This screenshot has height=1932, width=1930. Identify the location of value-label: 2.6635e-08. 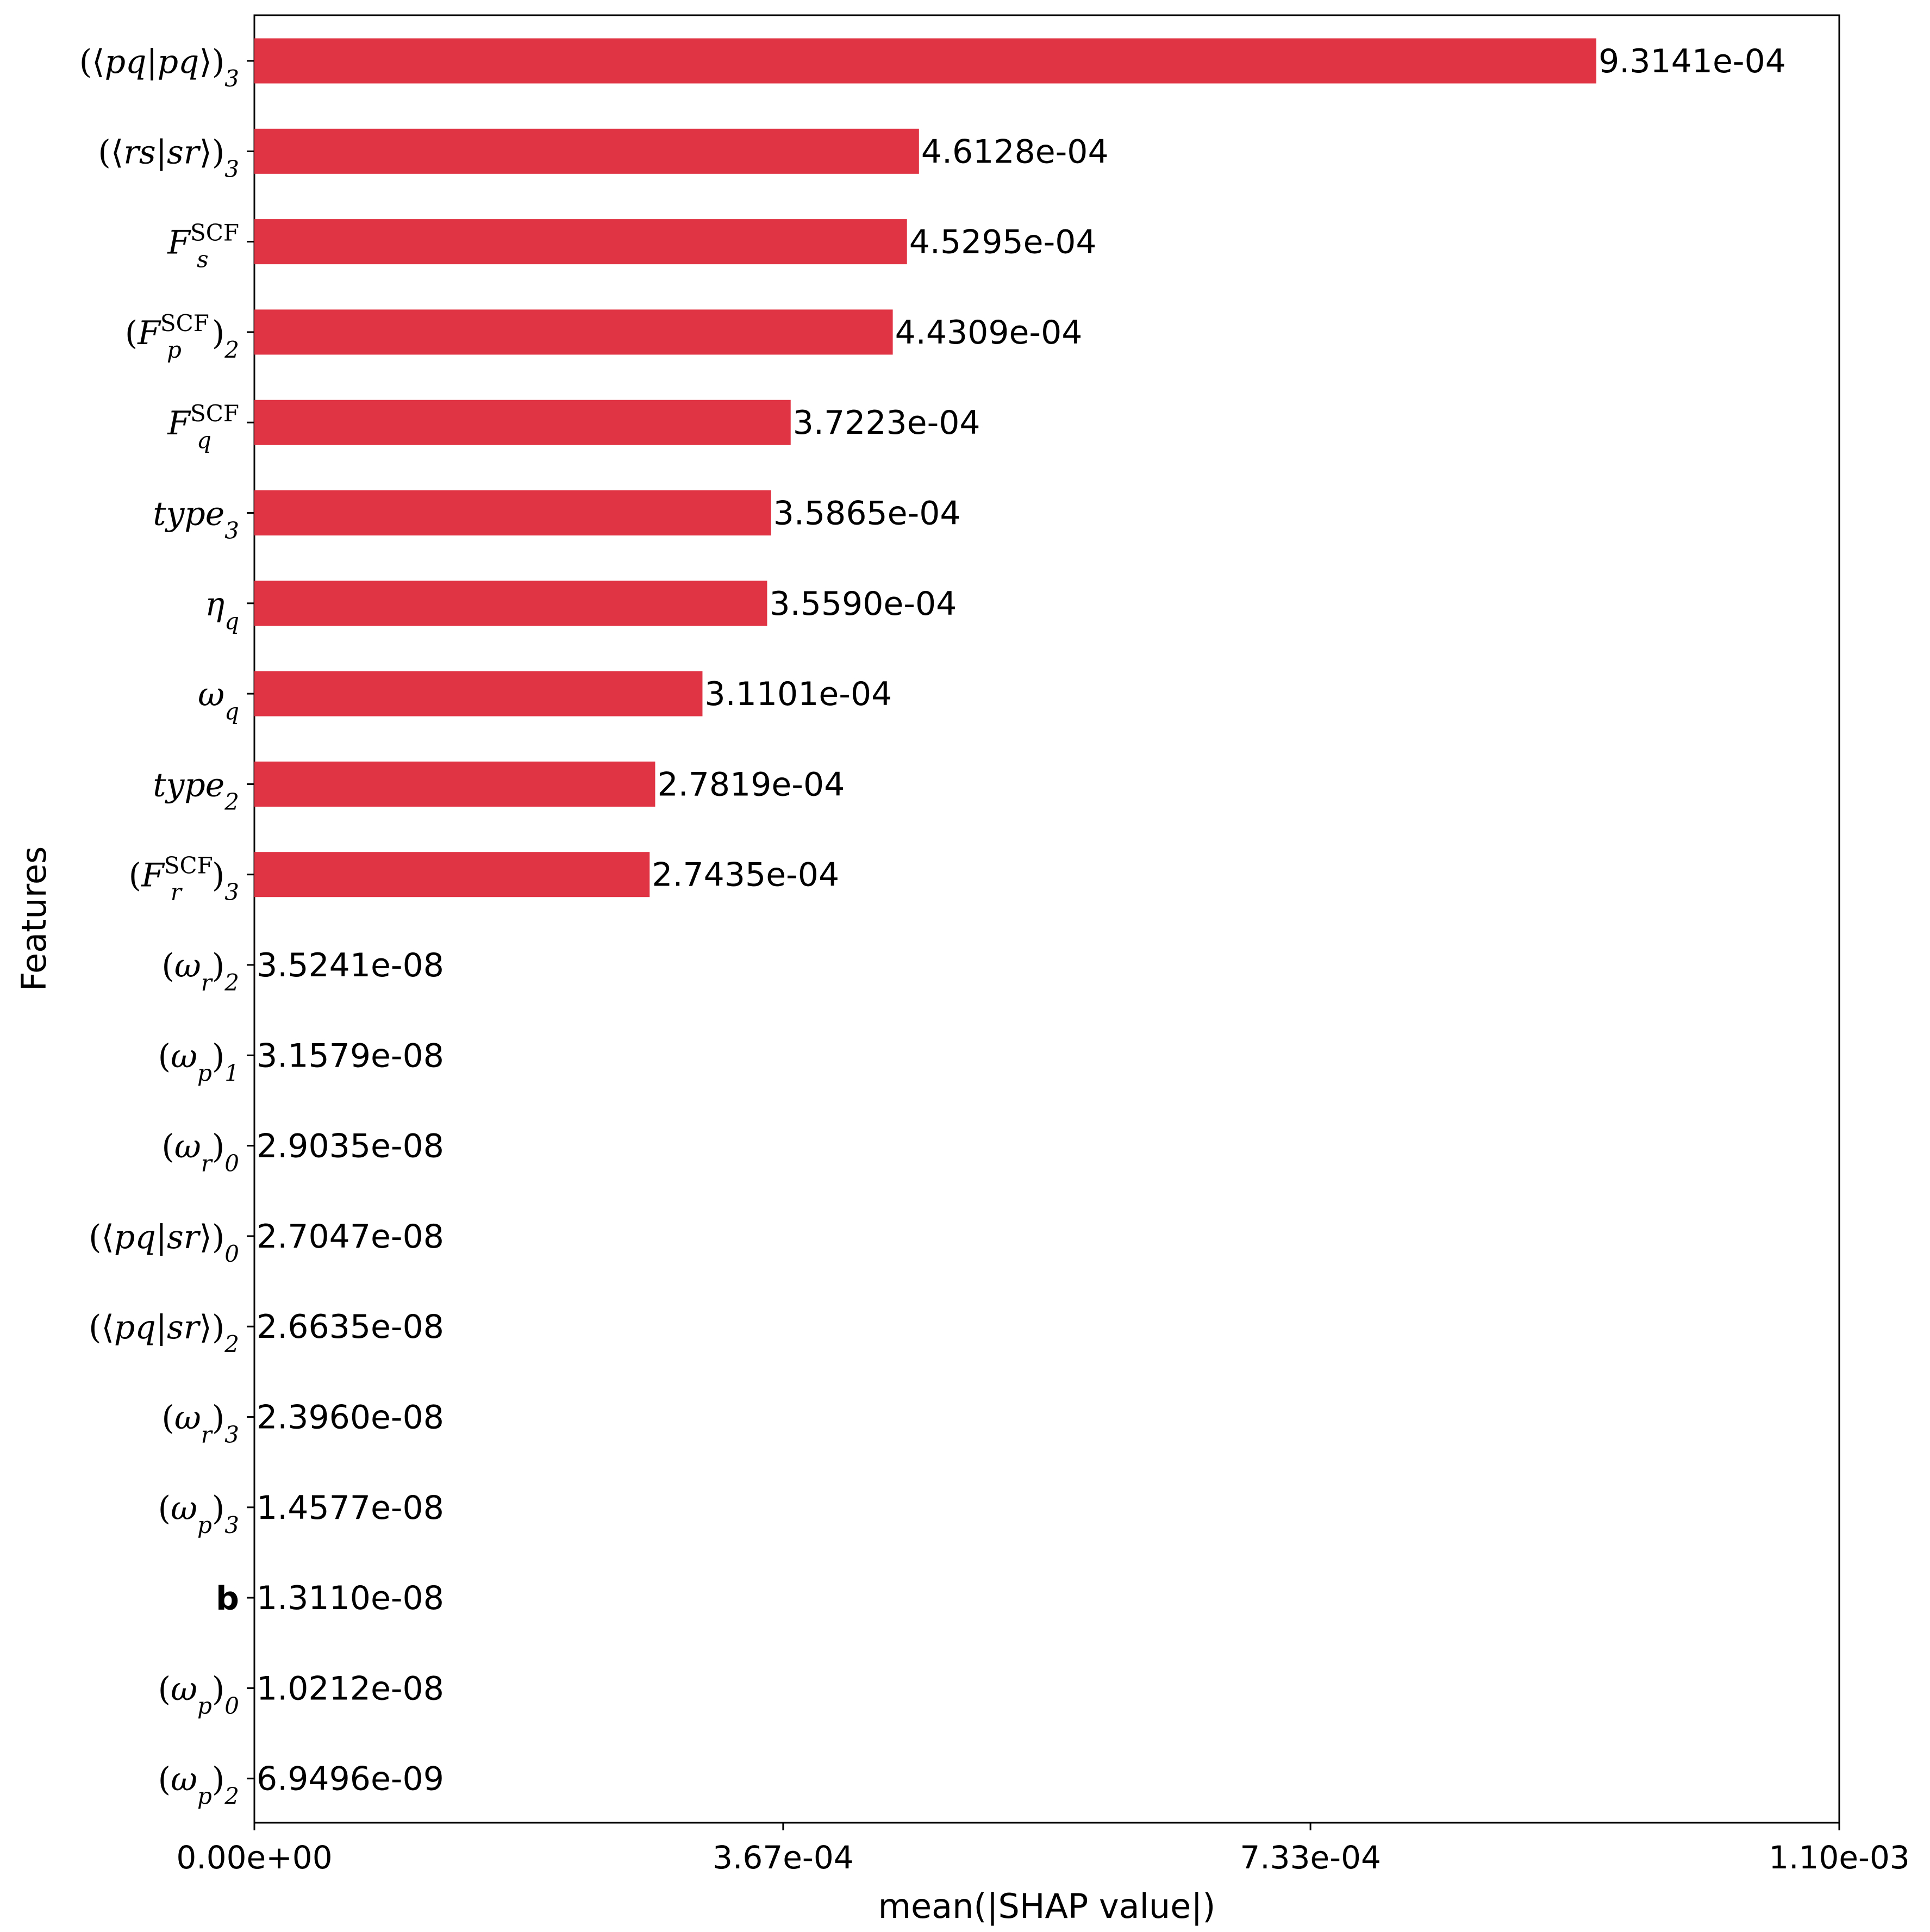
(350, 1327).